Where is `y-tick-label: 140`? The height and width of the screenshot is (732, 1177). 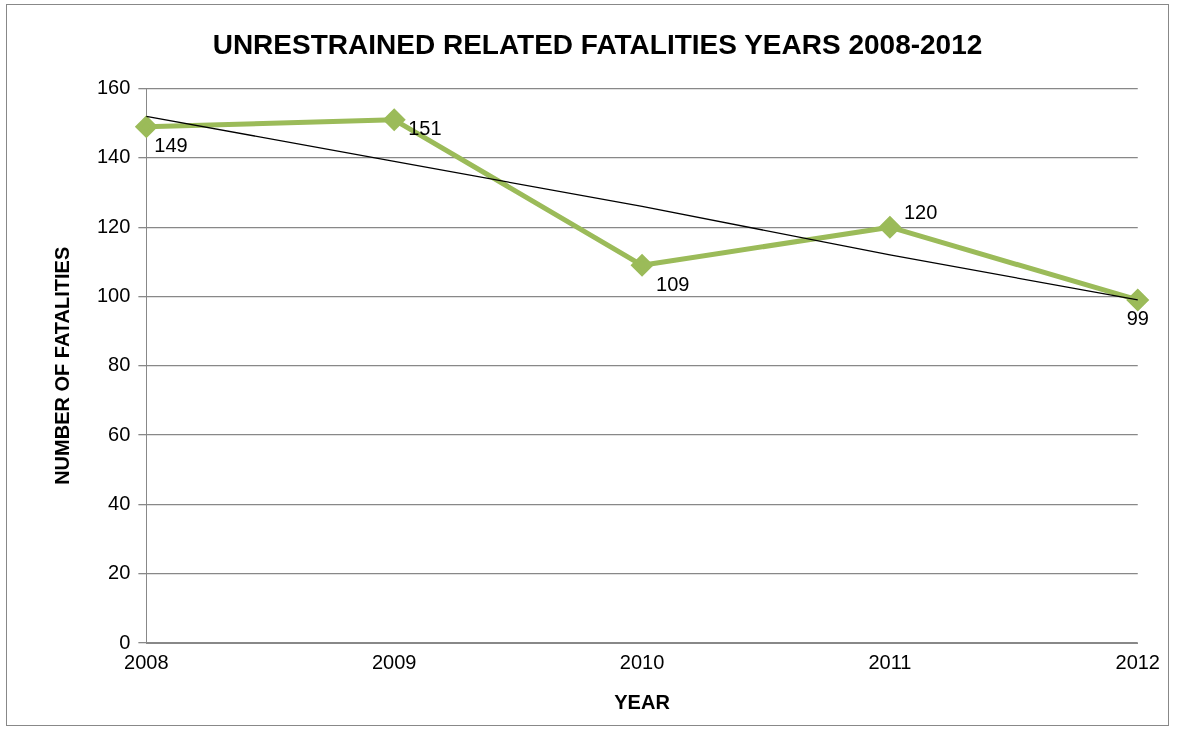 y-tick-label: 140 is located at coordinates (113, 156).